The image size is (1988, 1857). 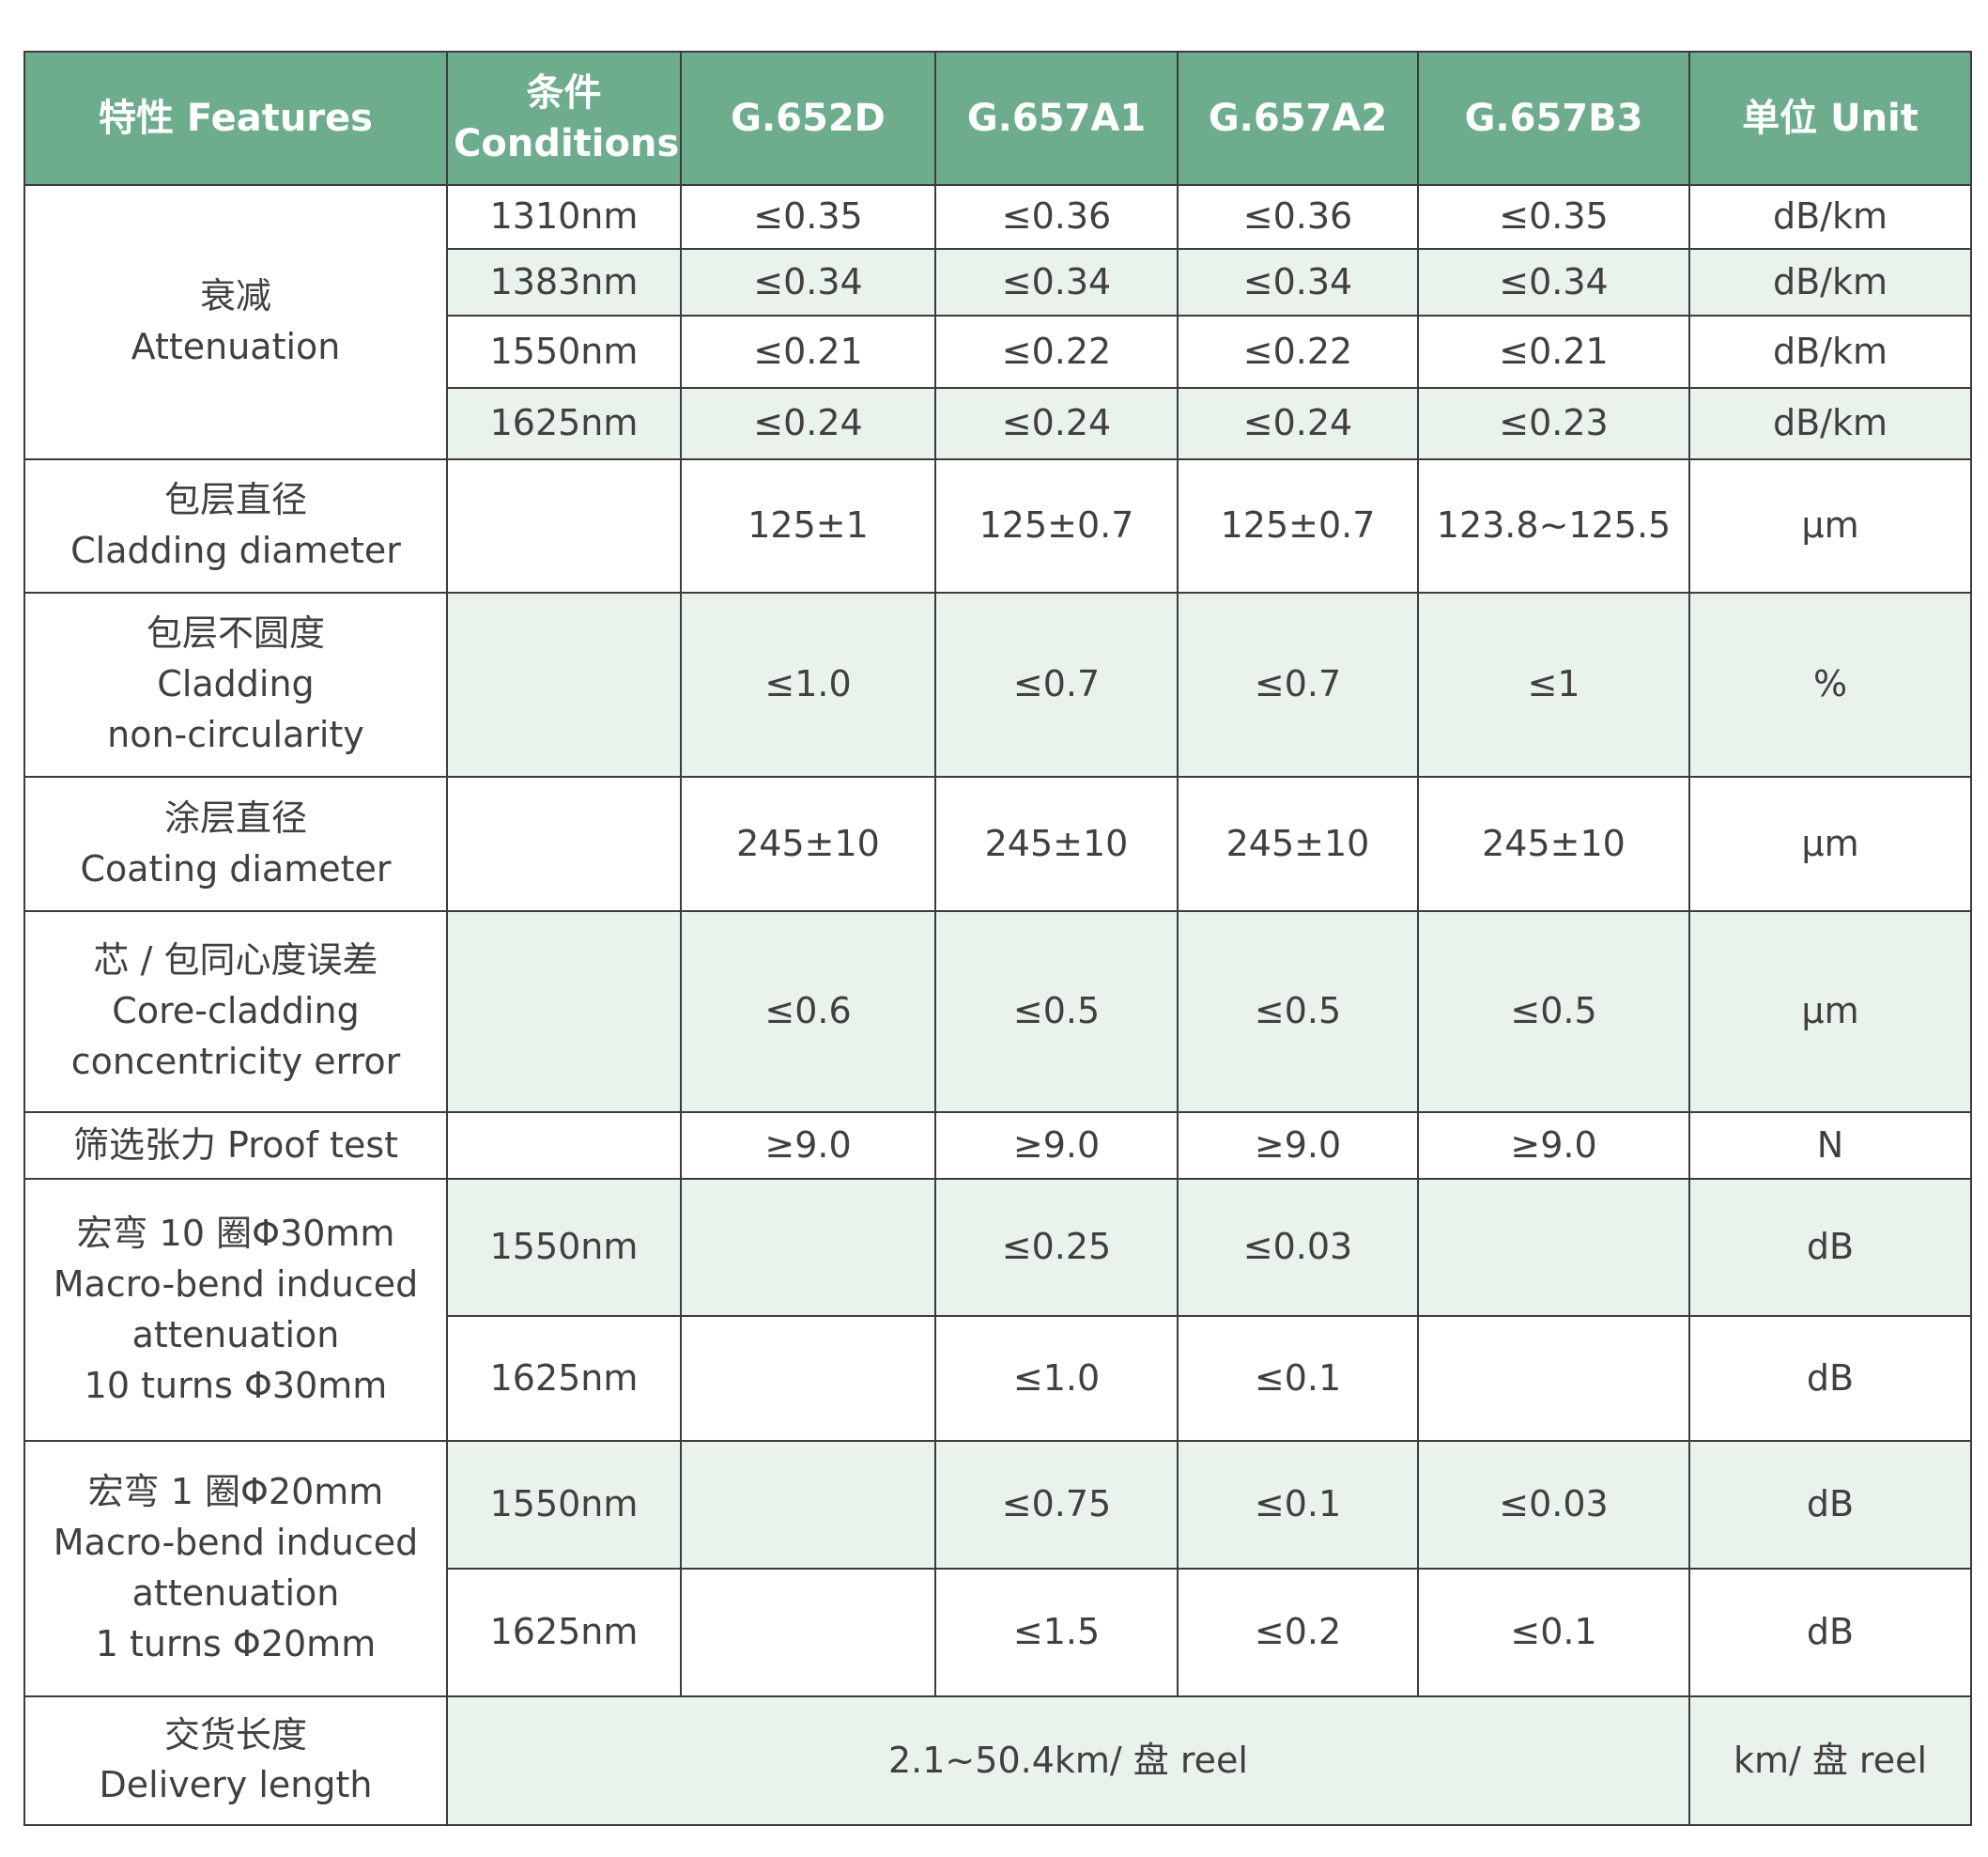 I want to click on feature-label-en: Core-cladding, so click(x=236, y=1011).